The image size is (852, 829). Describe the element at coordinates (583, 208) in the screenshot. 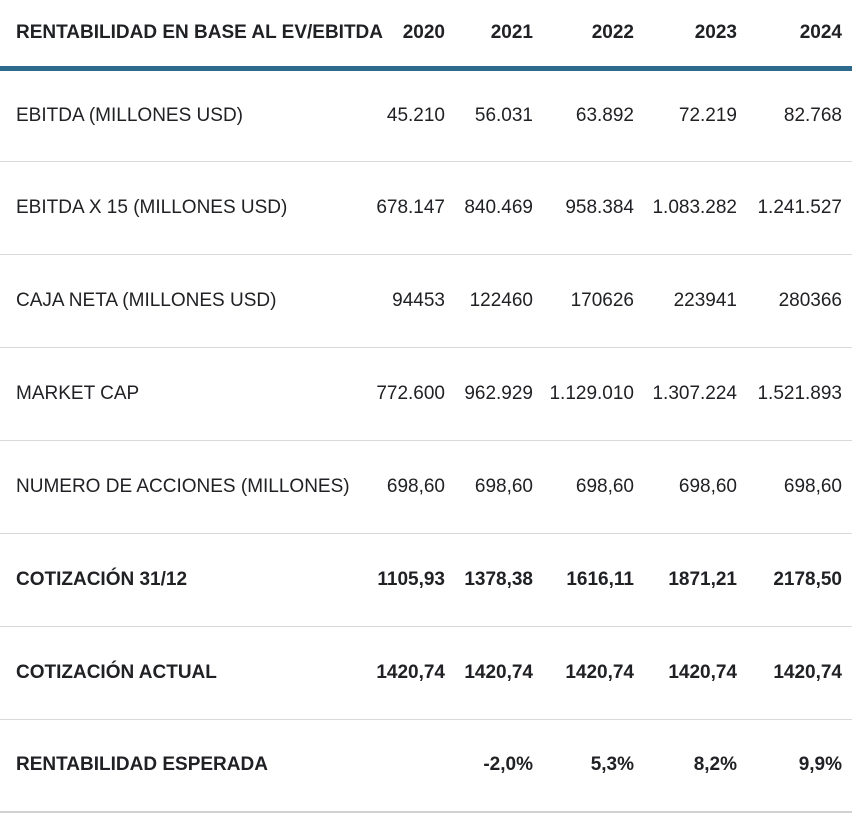

I see `cell: 958.384` at that location.